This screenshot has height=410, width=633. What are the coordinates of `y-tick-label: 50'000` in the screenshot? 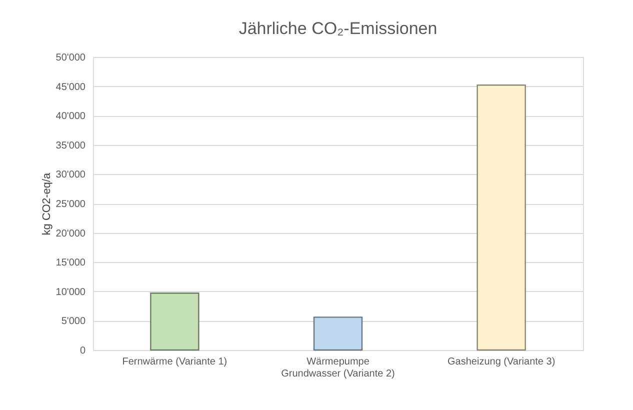 It's located at (71, 58).